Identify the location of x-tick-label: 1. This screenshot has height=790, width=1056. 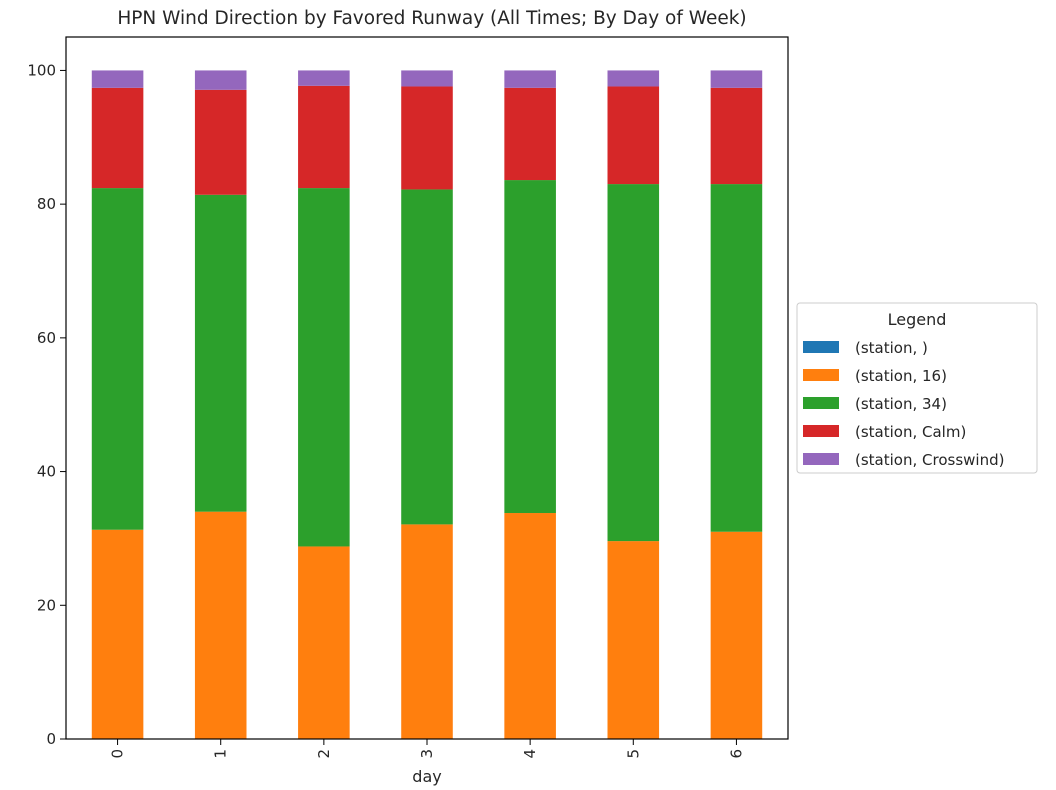
(221, 754).